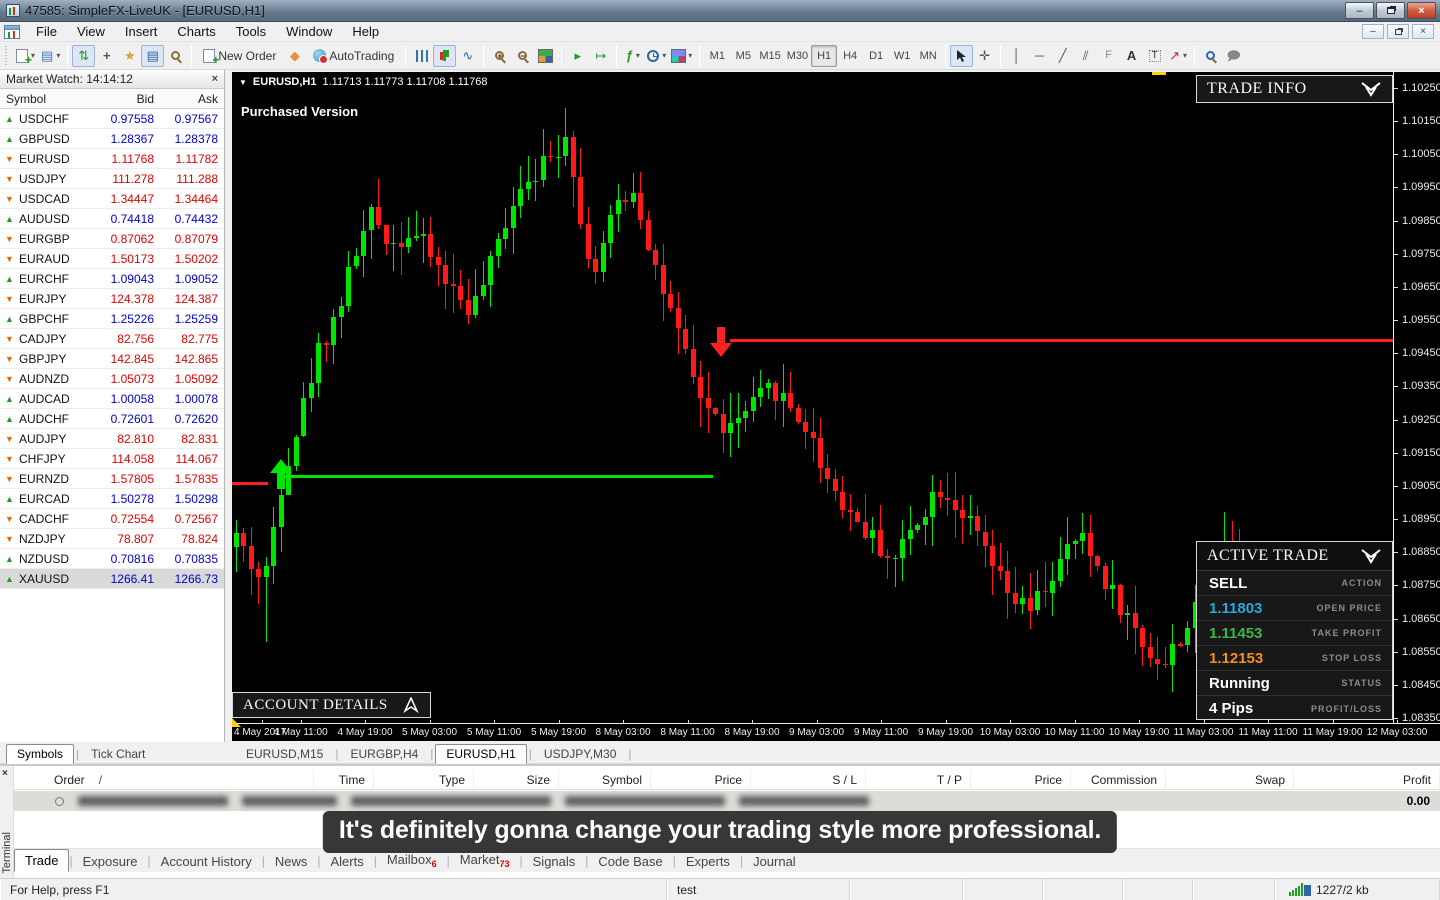 This screenshot has height=900, width=1440. What do you see at coordinates (984, 56) in the screenshot?
I see `crosshair-tool-button: ✛` at bounding box center [984, 56].